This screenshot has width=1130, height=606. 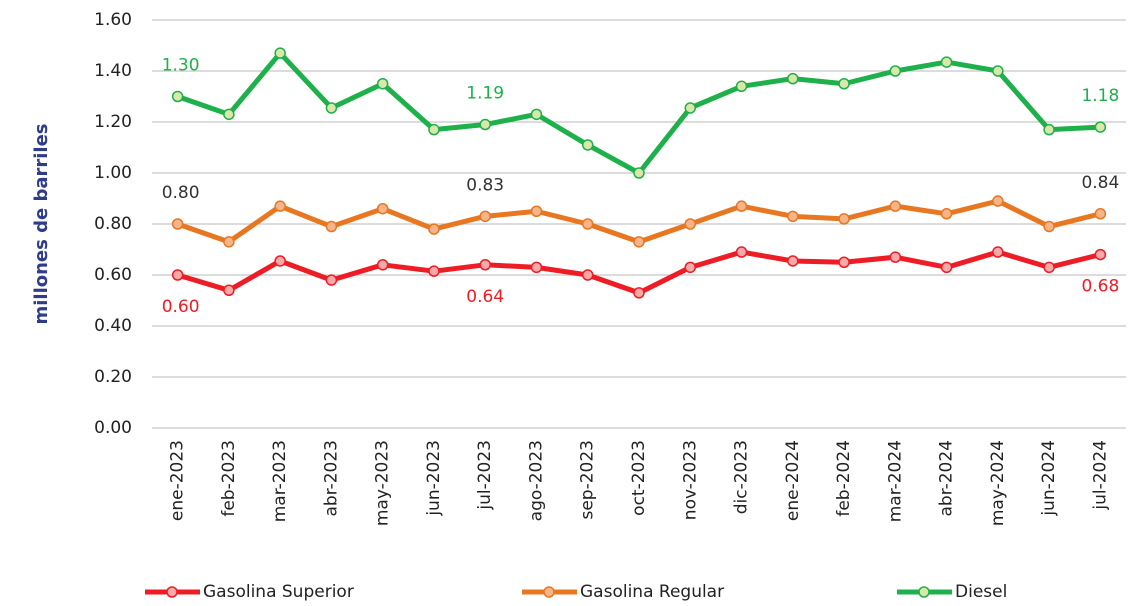 What do you see at coordinates (113, 428) in the screenshot?
I see `y-tick-label: 0.00` at bounding box center [113, 428].